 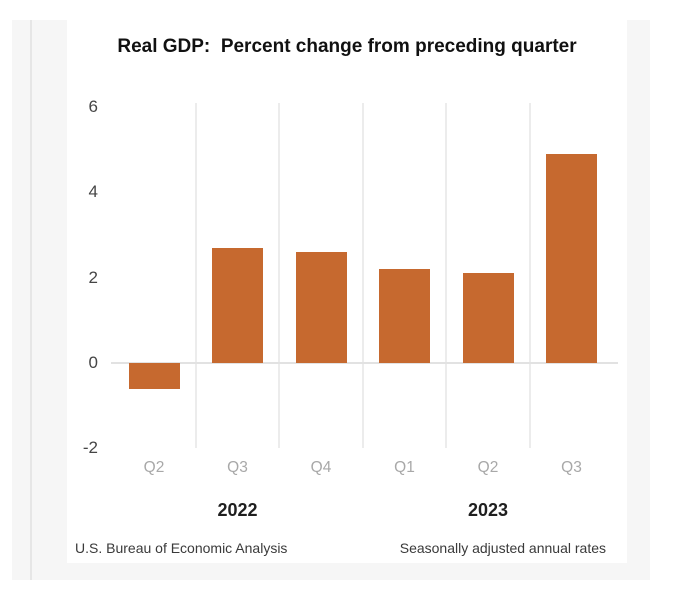 I want to click on x-axis-label-q1-2023: Q1, so click(x=404, y=467).